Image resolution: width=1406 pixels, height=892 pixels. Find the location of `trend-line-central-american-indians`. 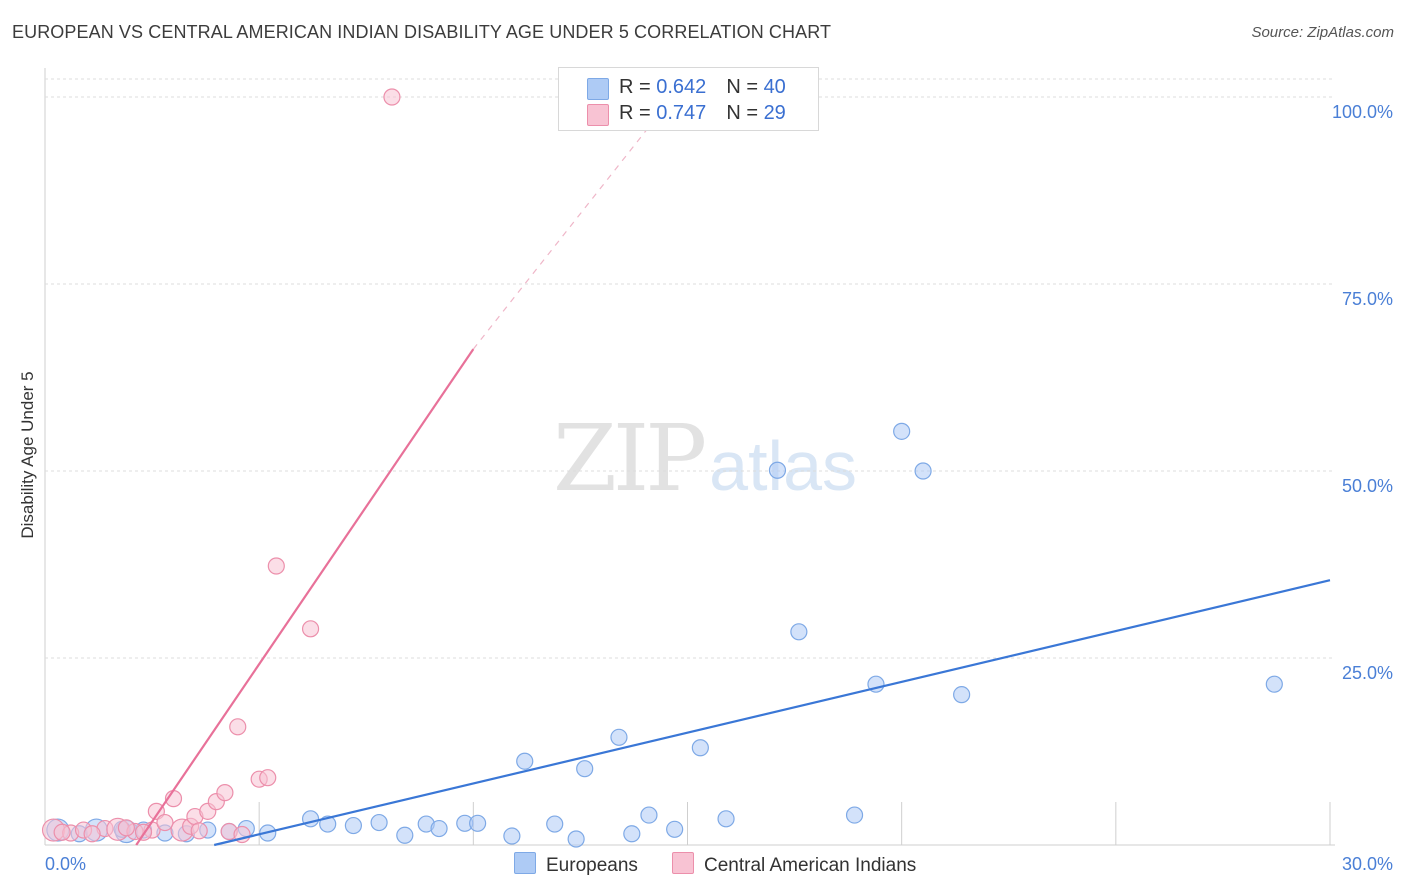

trend-line-central-american-indians is located at coordinates (305, 597).